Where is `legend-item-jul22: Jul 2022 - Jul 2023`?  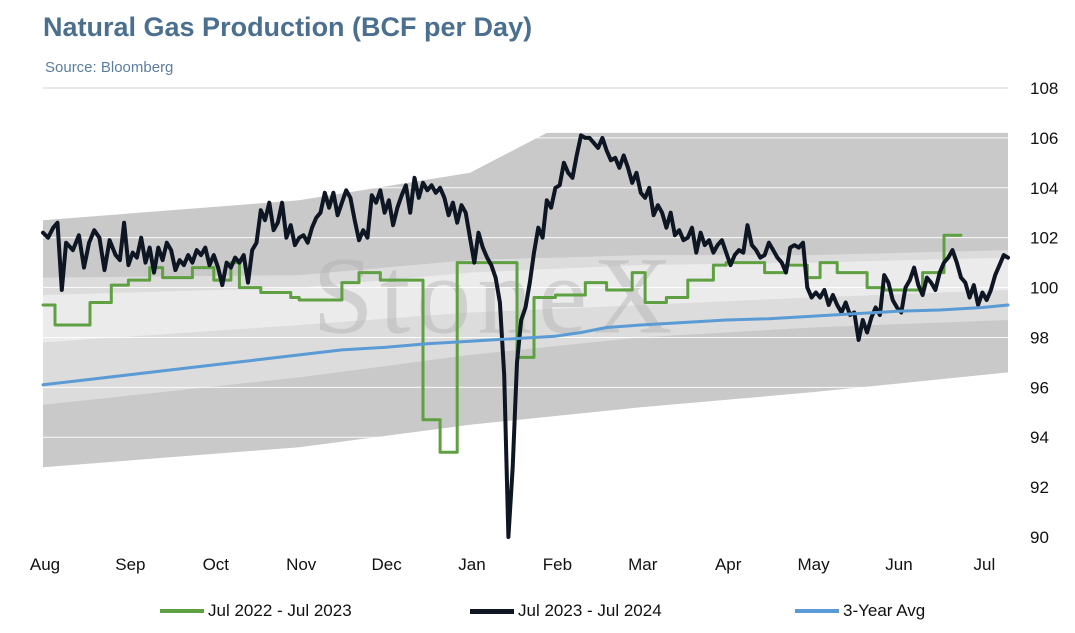 legend-item-jul22: Jul 2022 - Jul 2023 is located at coordinates (256, 611).